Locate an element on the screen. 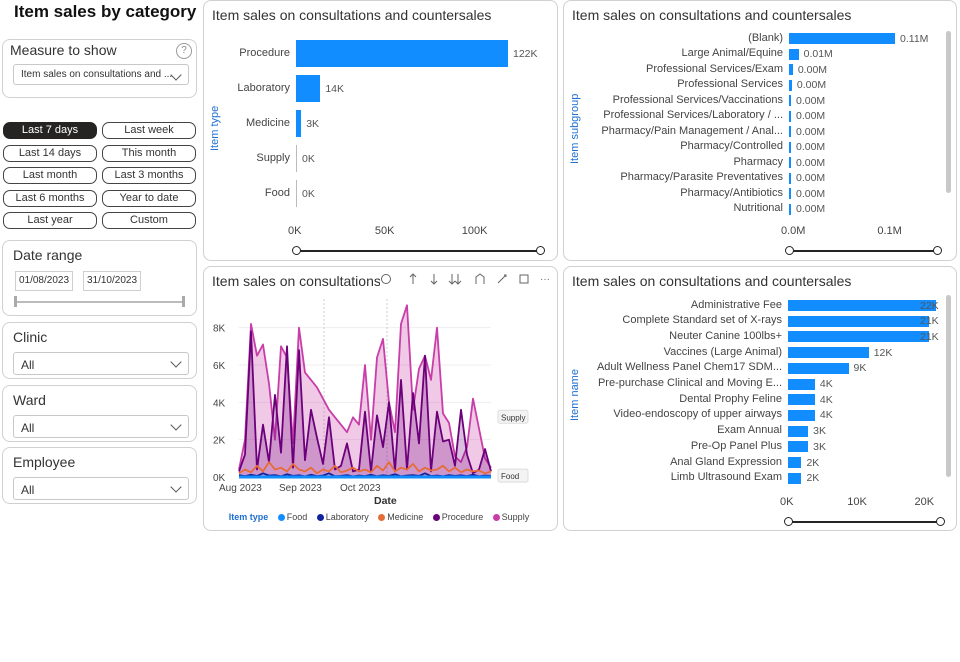 Image resolution: width=960 pixels, height=662 pixels. legend-item-procedure: Procedure is located at coordinates (457, 517).